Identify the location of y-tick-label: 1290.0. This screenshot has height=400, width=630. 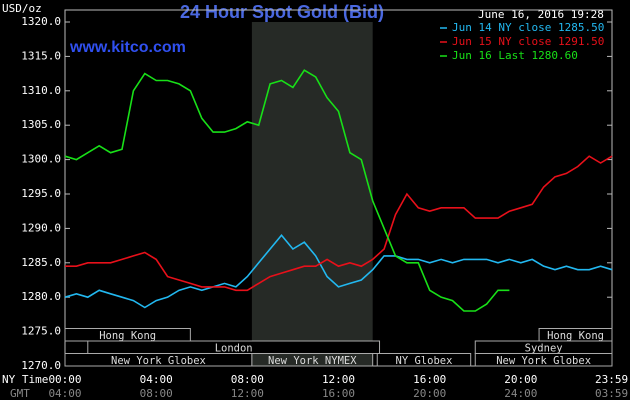
(41, 227).